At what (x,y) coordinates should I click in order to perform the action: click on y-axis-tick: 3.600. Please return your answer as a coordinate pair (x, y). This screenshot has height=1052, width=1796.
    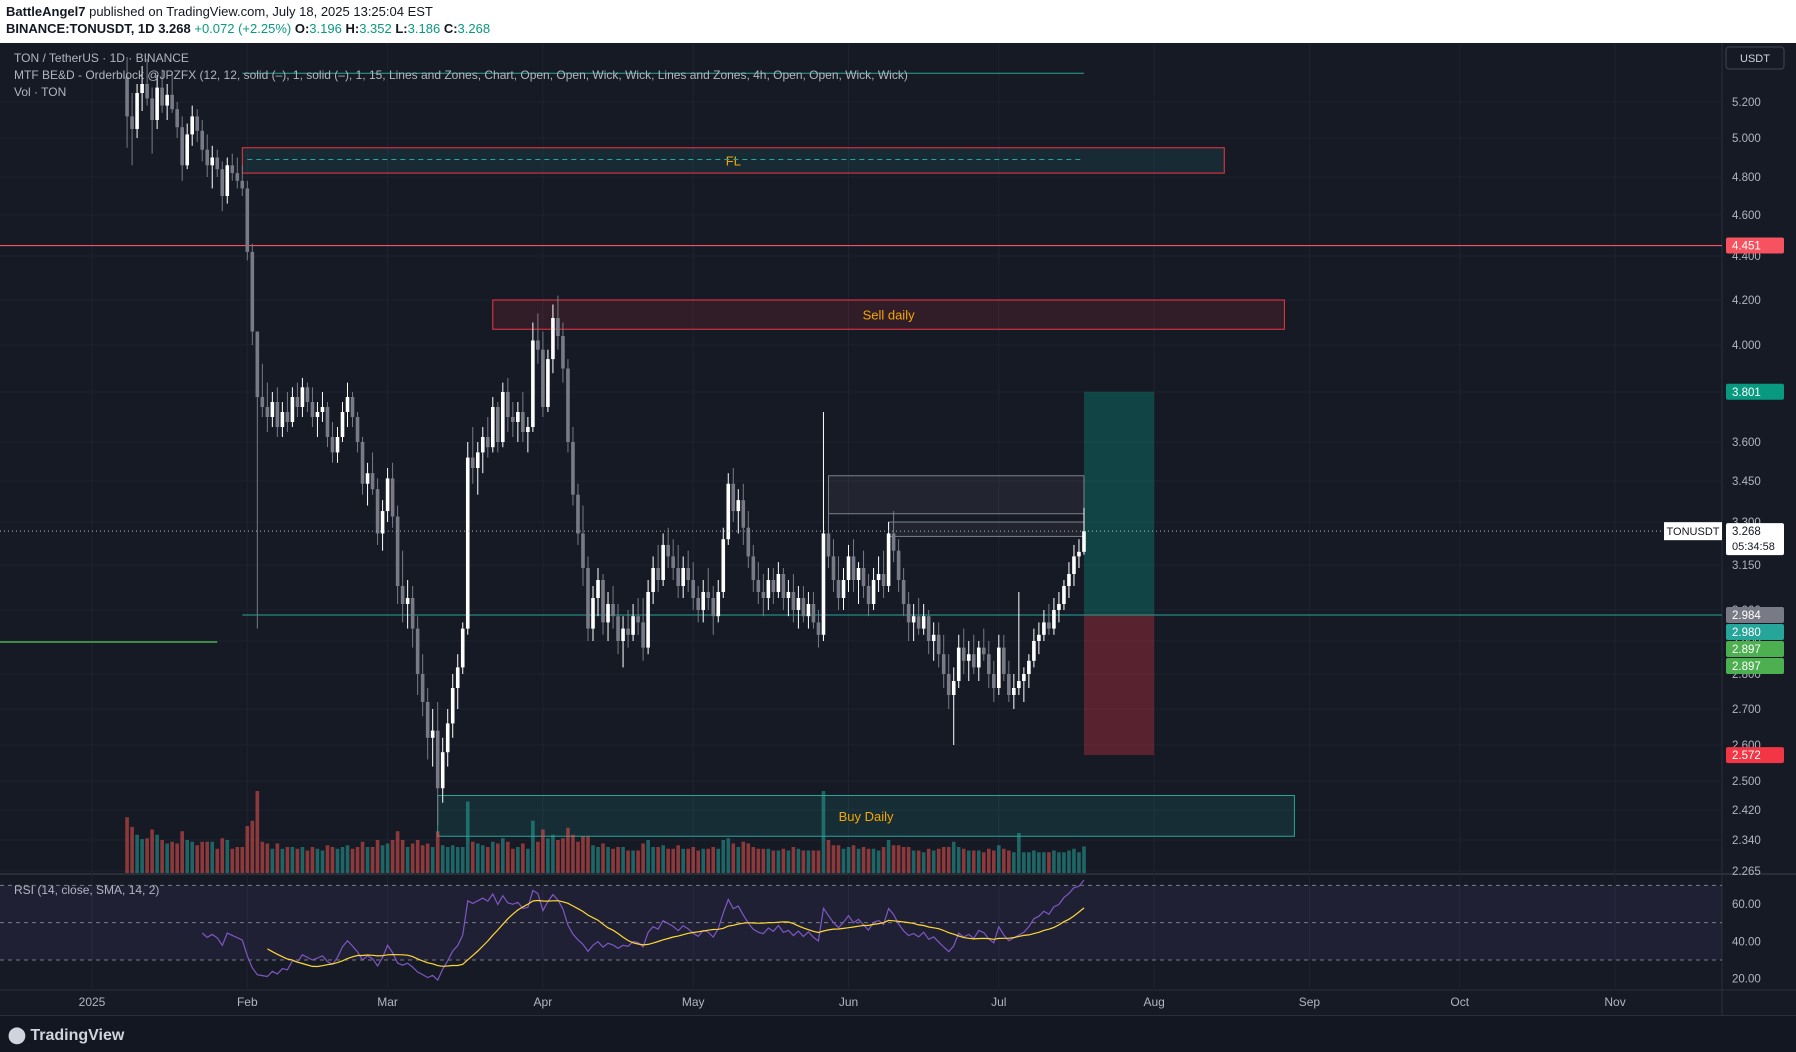
    Looking at the image, I should click on (1746, 443).